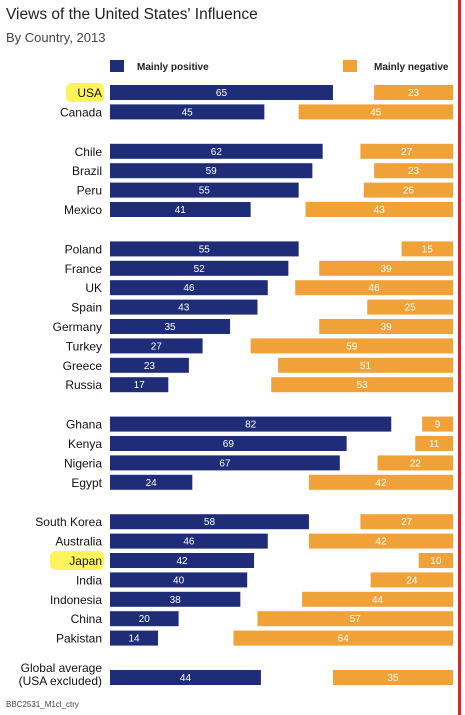 The image size is (465, 715). I want to click on bar-value-positive: 27, so click(157, 346).